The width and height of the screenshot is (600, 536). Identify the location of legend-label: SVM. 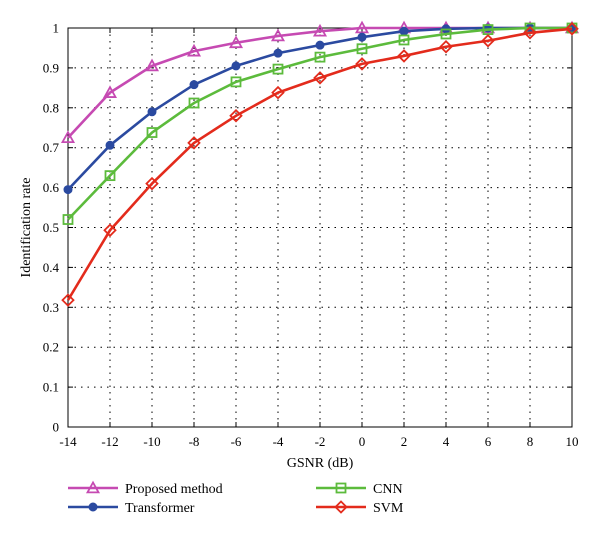
(388, 508).